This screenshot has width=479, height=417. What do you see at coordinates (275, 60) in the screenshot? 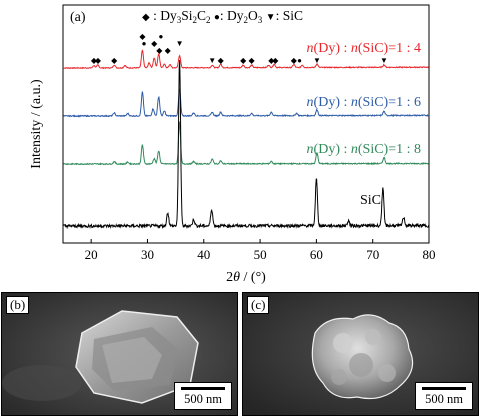
I see `phase-marker-15: ◆` at bounding box center [275, 60].